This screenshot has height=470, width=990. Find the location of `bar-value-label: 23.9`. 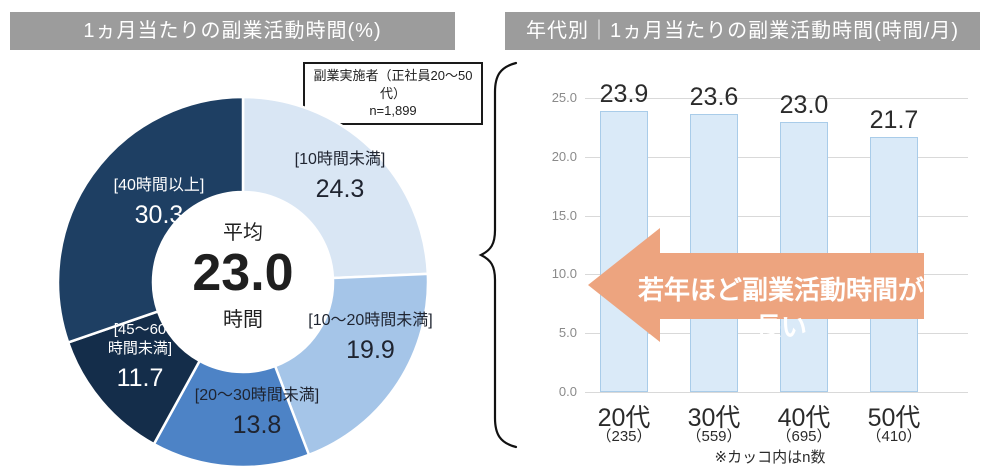

bar-value-label: 23.9 is located at coordinates (624, 93).